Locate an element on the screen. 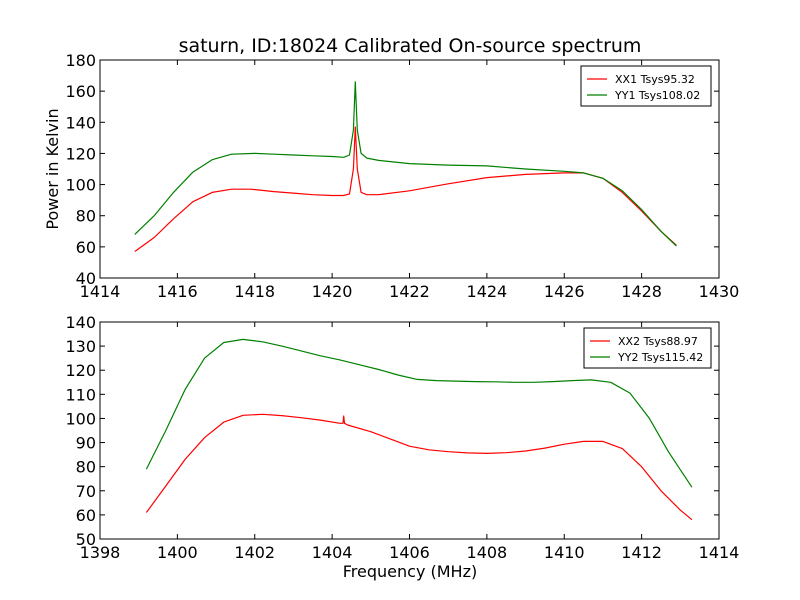 This screenshot has height=600, width=800. bottom-x-tick-label-7: 1412 is located at coordinates (641, 552).